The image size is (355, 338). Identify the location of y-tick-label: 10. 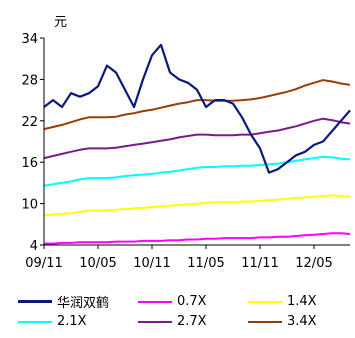
(29, 205).